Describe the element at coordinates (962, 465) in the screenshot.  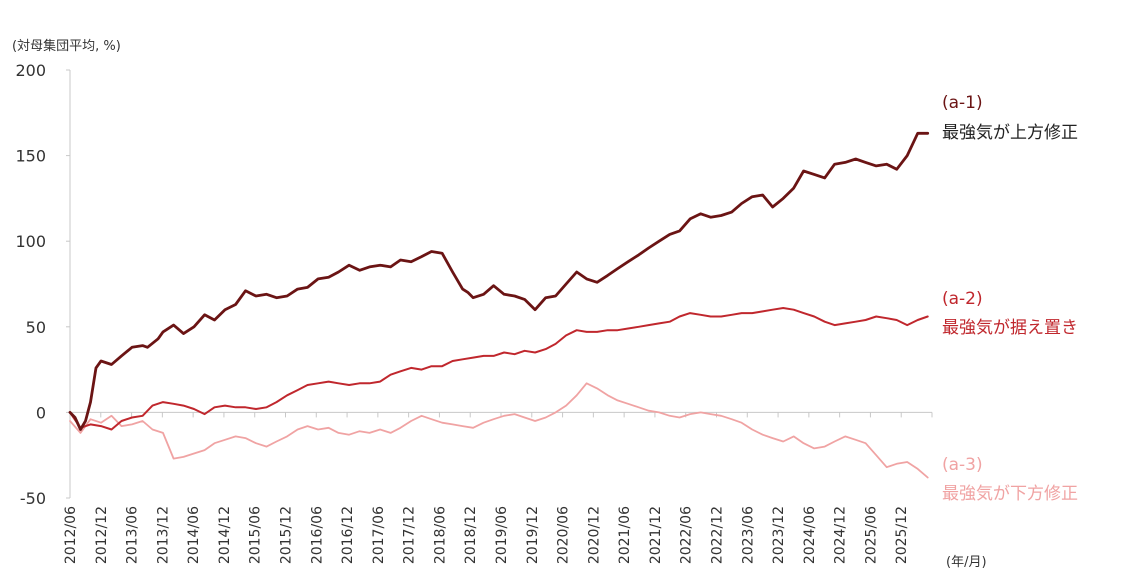
I see `series-label-id-a3: (a-3)` at that location.